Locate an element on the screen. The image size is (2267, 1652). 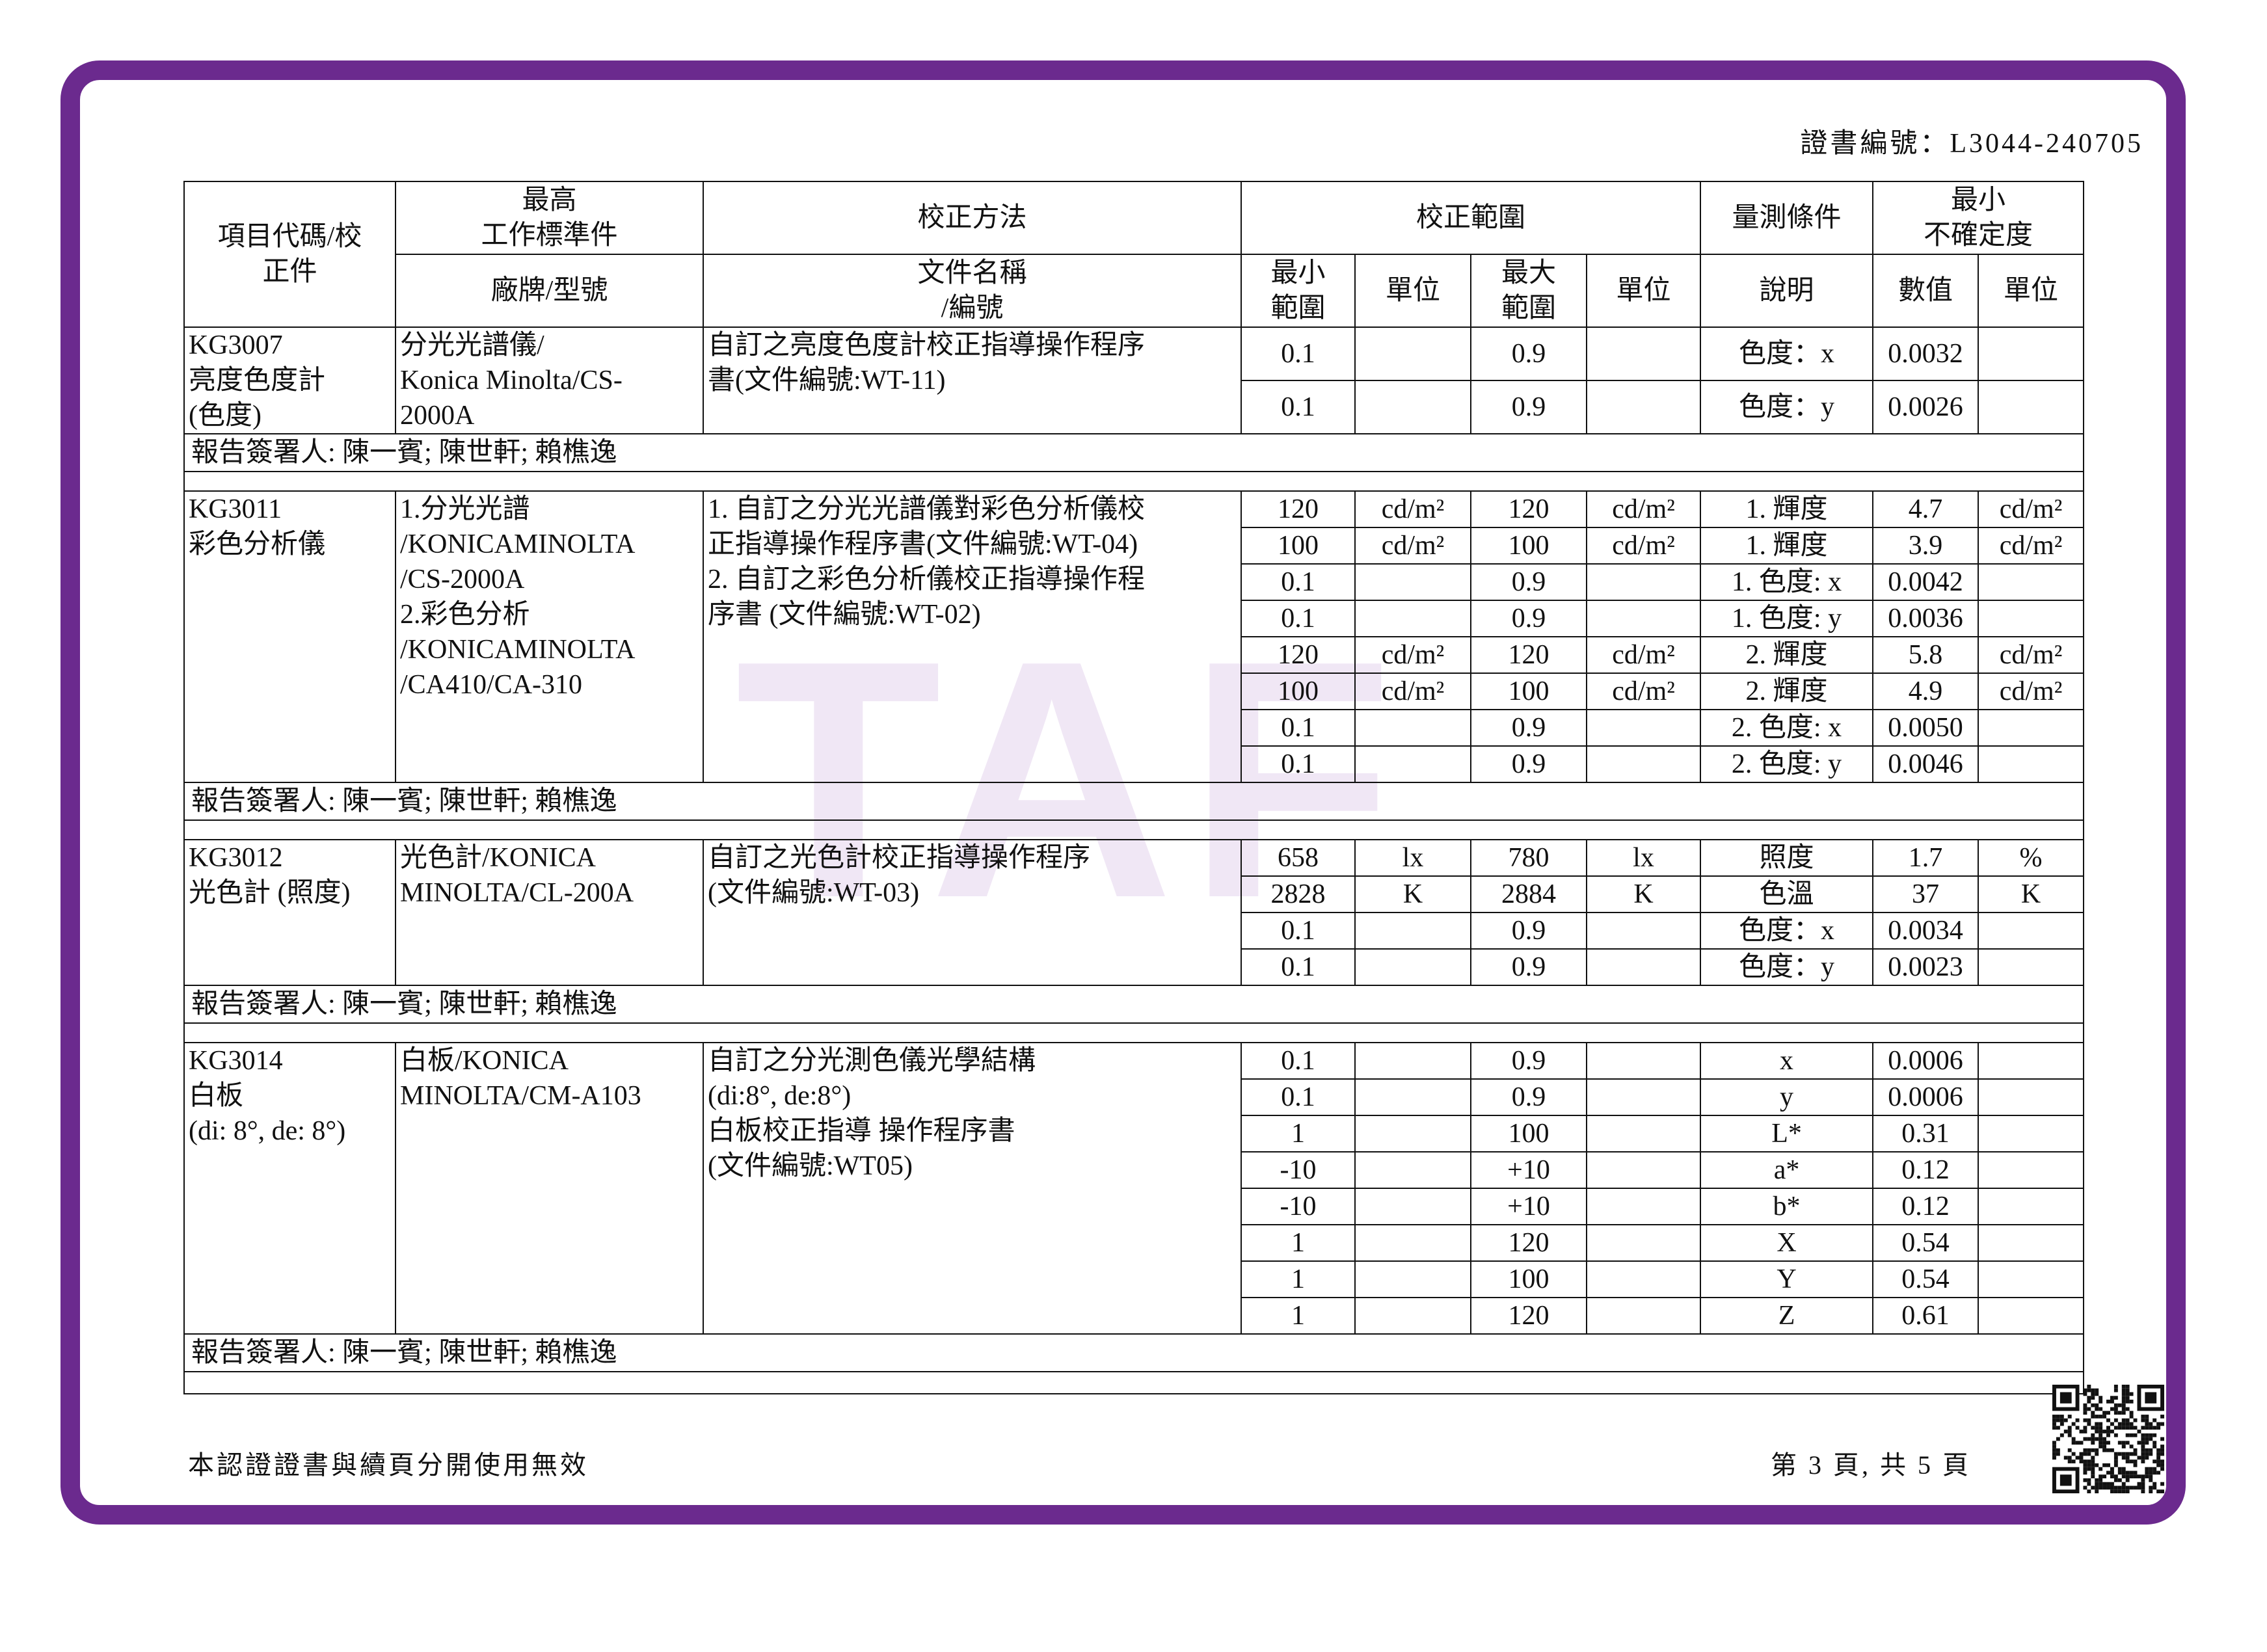
table-row: 0.1 0.9 y 0.0006 is located at coordinates (1134, 1097).